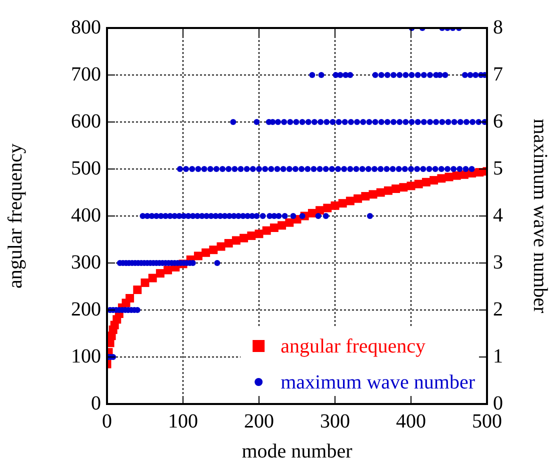  What do you see at coordinates (539, 216) in the screenshot?
I see `y2-axis-title: maximum wave number` at bounding box center [539, 216].